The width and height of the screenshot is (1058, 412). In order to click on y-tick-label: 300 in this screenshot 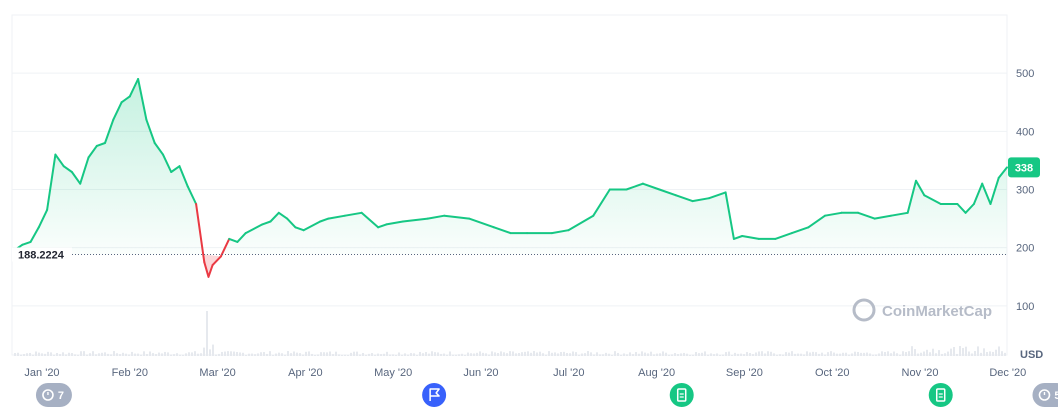, I will do `click(1025, 191)`.